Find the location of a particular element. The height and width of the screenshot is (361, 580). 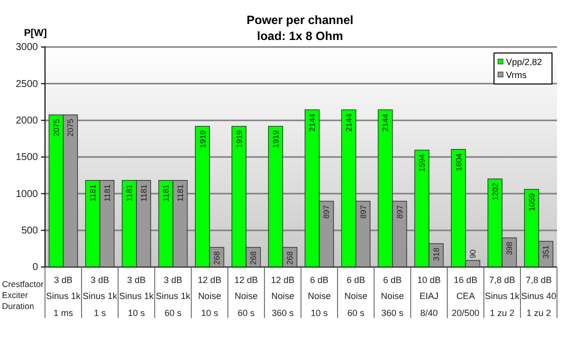

data-label: 351 is located at coordinates (546, 251).